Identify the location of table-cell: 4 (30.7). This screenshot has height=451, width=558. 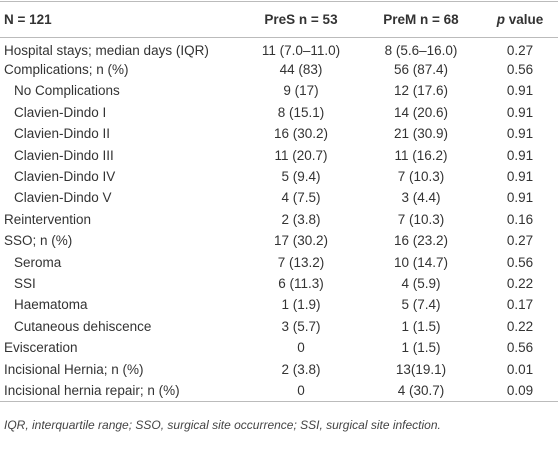
(421, 390).